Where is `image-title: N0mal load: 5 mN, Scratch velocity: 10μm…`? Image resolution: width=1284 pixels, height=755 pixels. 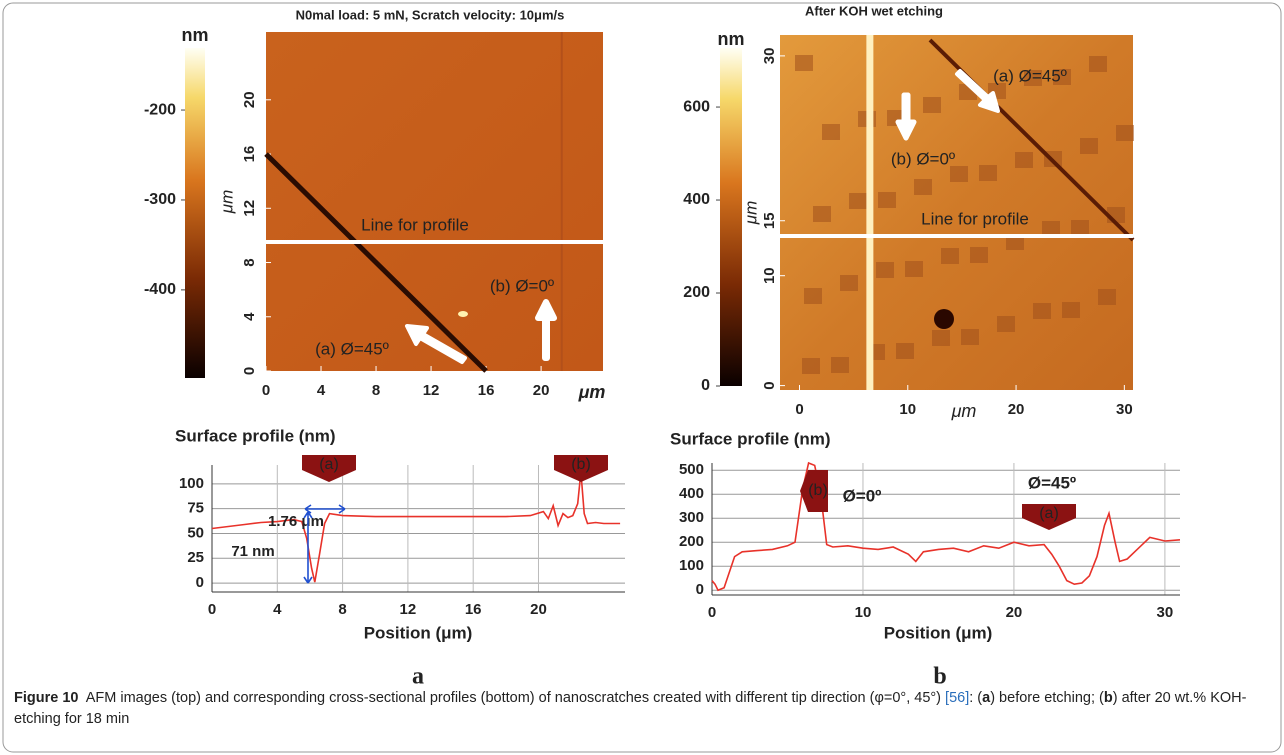
image-title: N0mal load: 5 mN, Scratch velocity: 10μm… is located at coordinates (430, 14).